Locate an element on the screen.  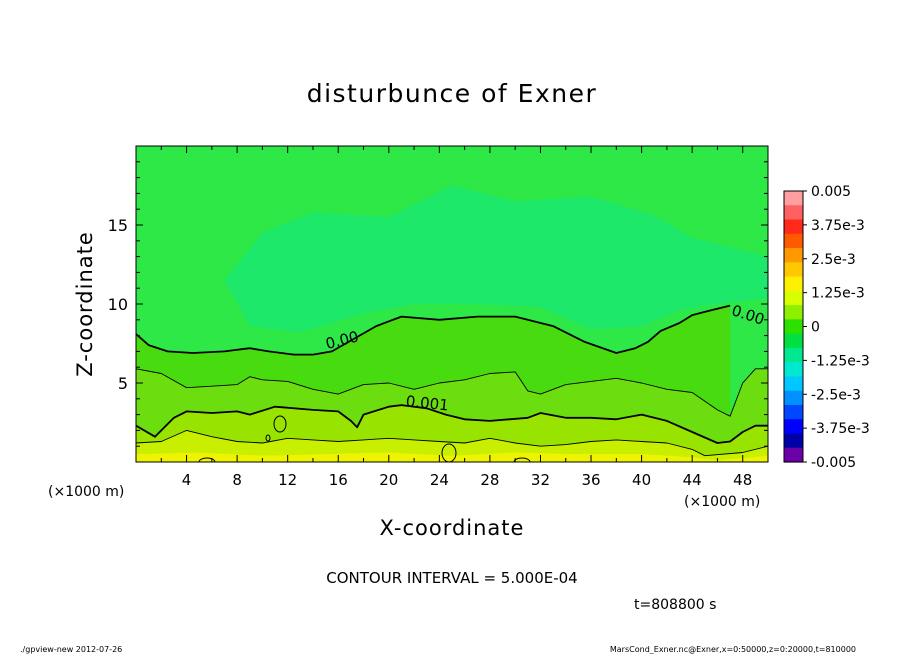
x-unit-note-right: (×1000 m) is located at coordinates (722, 502).